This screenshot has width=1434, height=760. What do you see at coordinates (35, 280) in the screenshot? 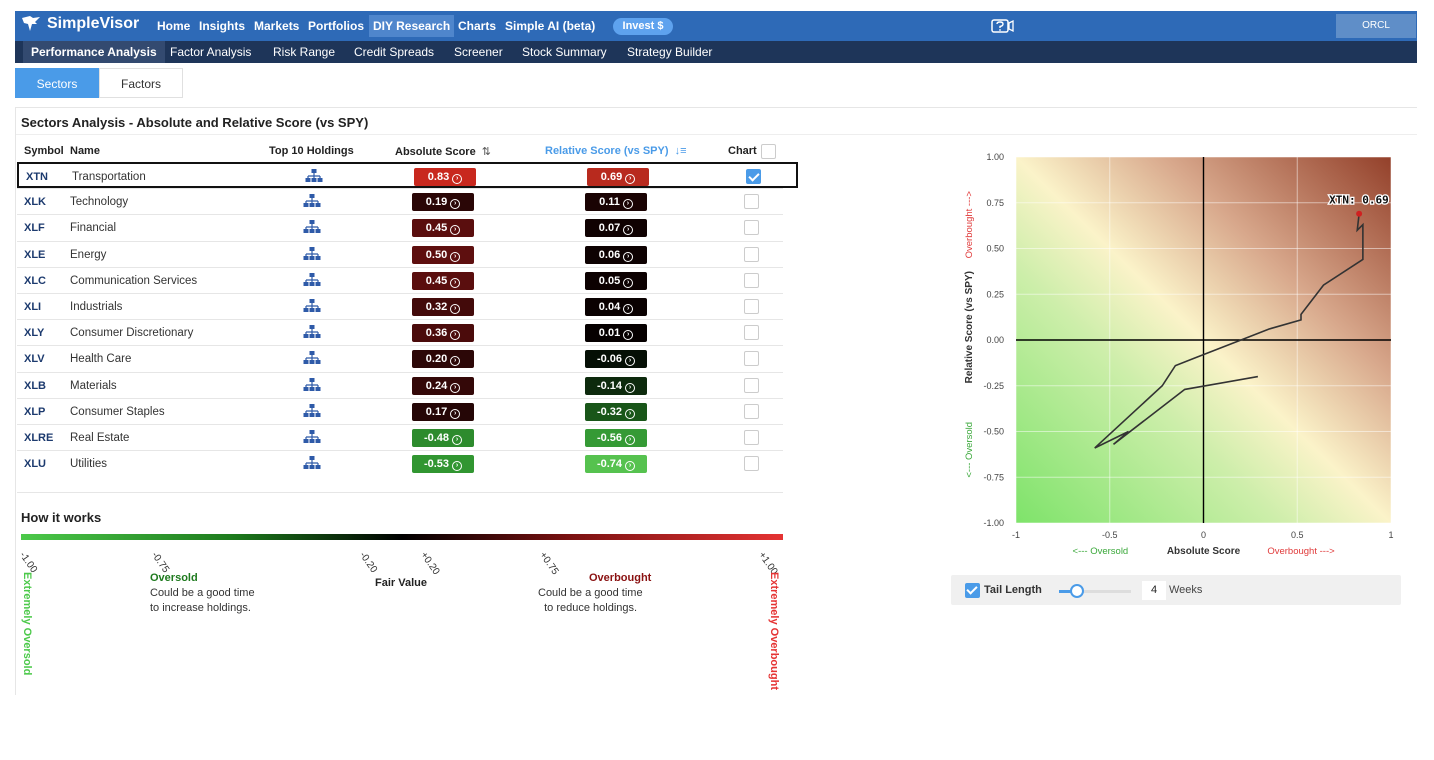
I see `row-symbol: XLC` at bounding box center [35, 280].